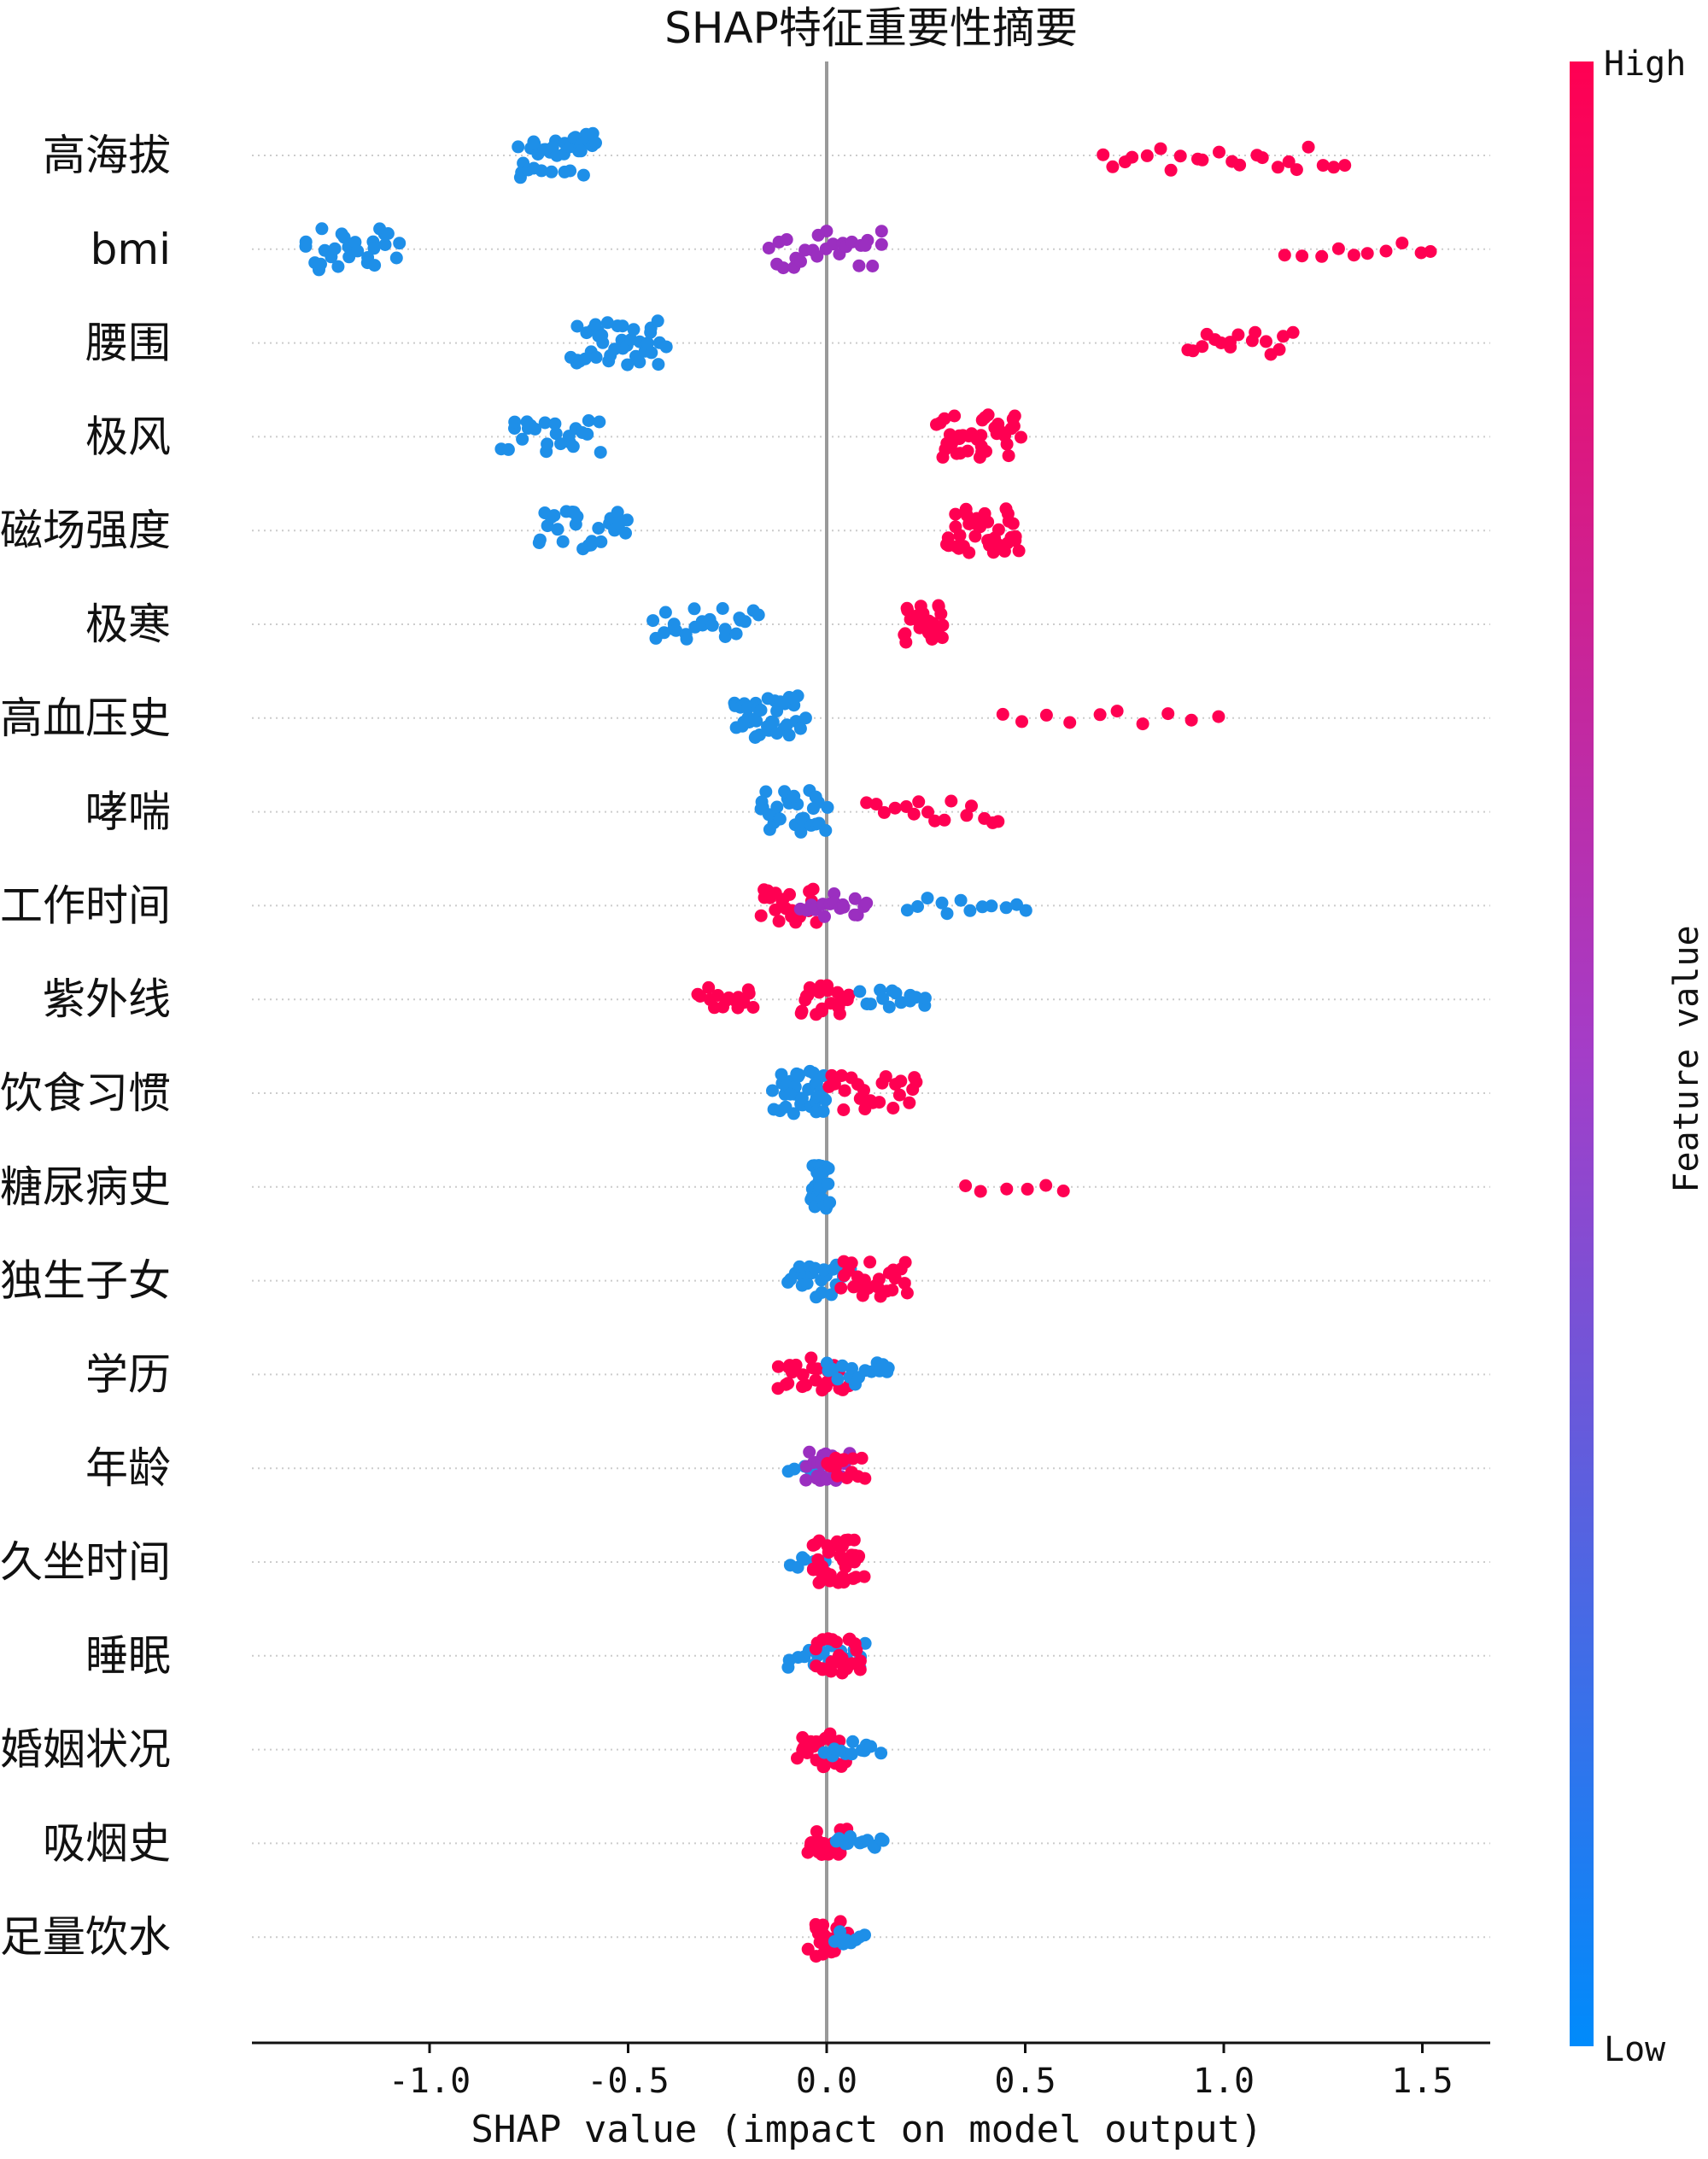  Describe the element at coordinates (85, 1281) in the screenshot. I see `feature-label: 独生子女` at that location.